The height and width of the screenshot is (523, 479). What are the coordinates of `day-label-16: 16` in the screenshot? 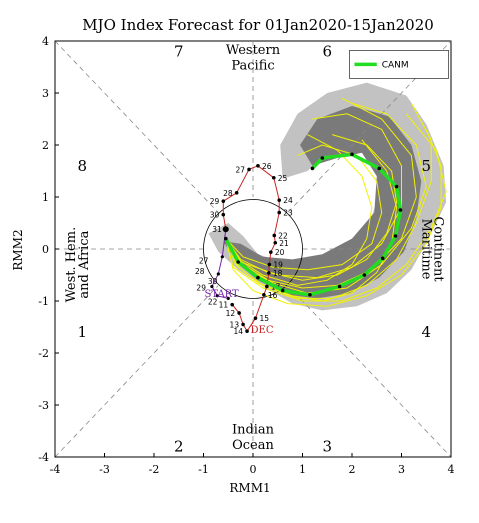 It's located at (273, 295).